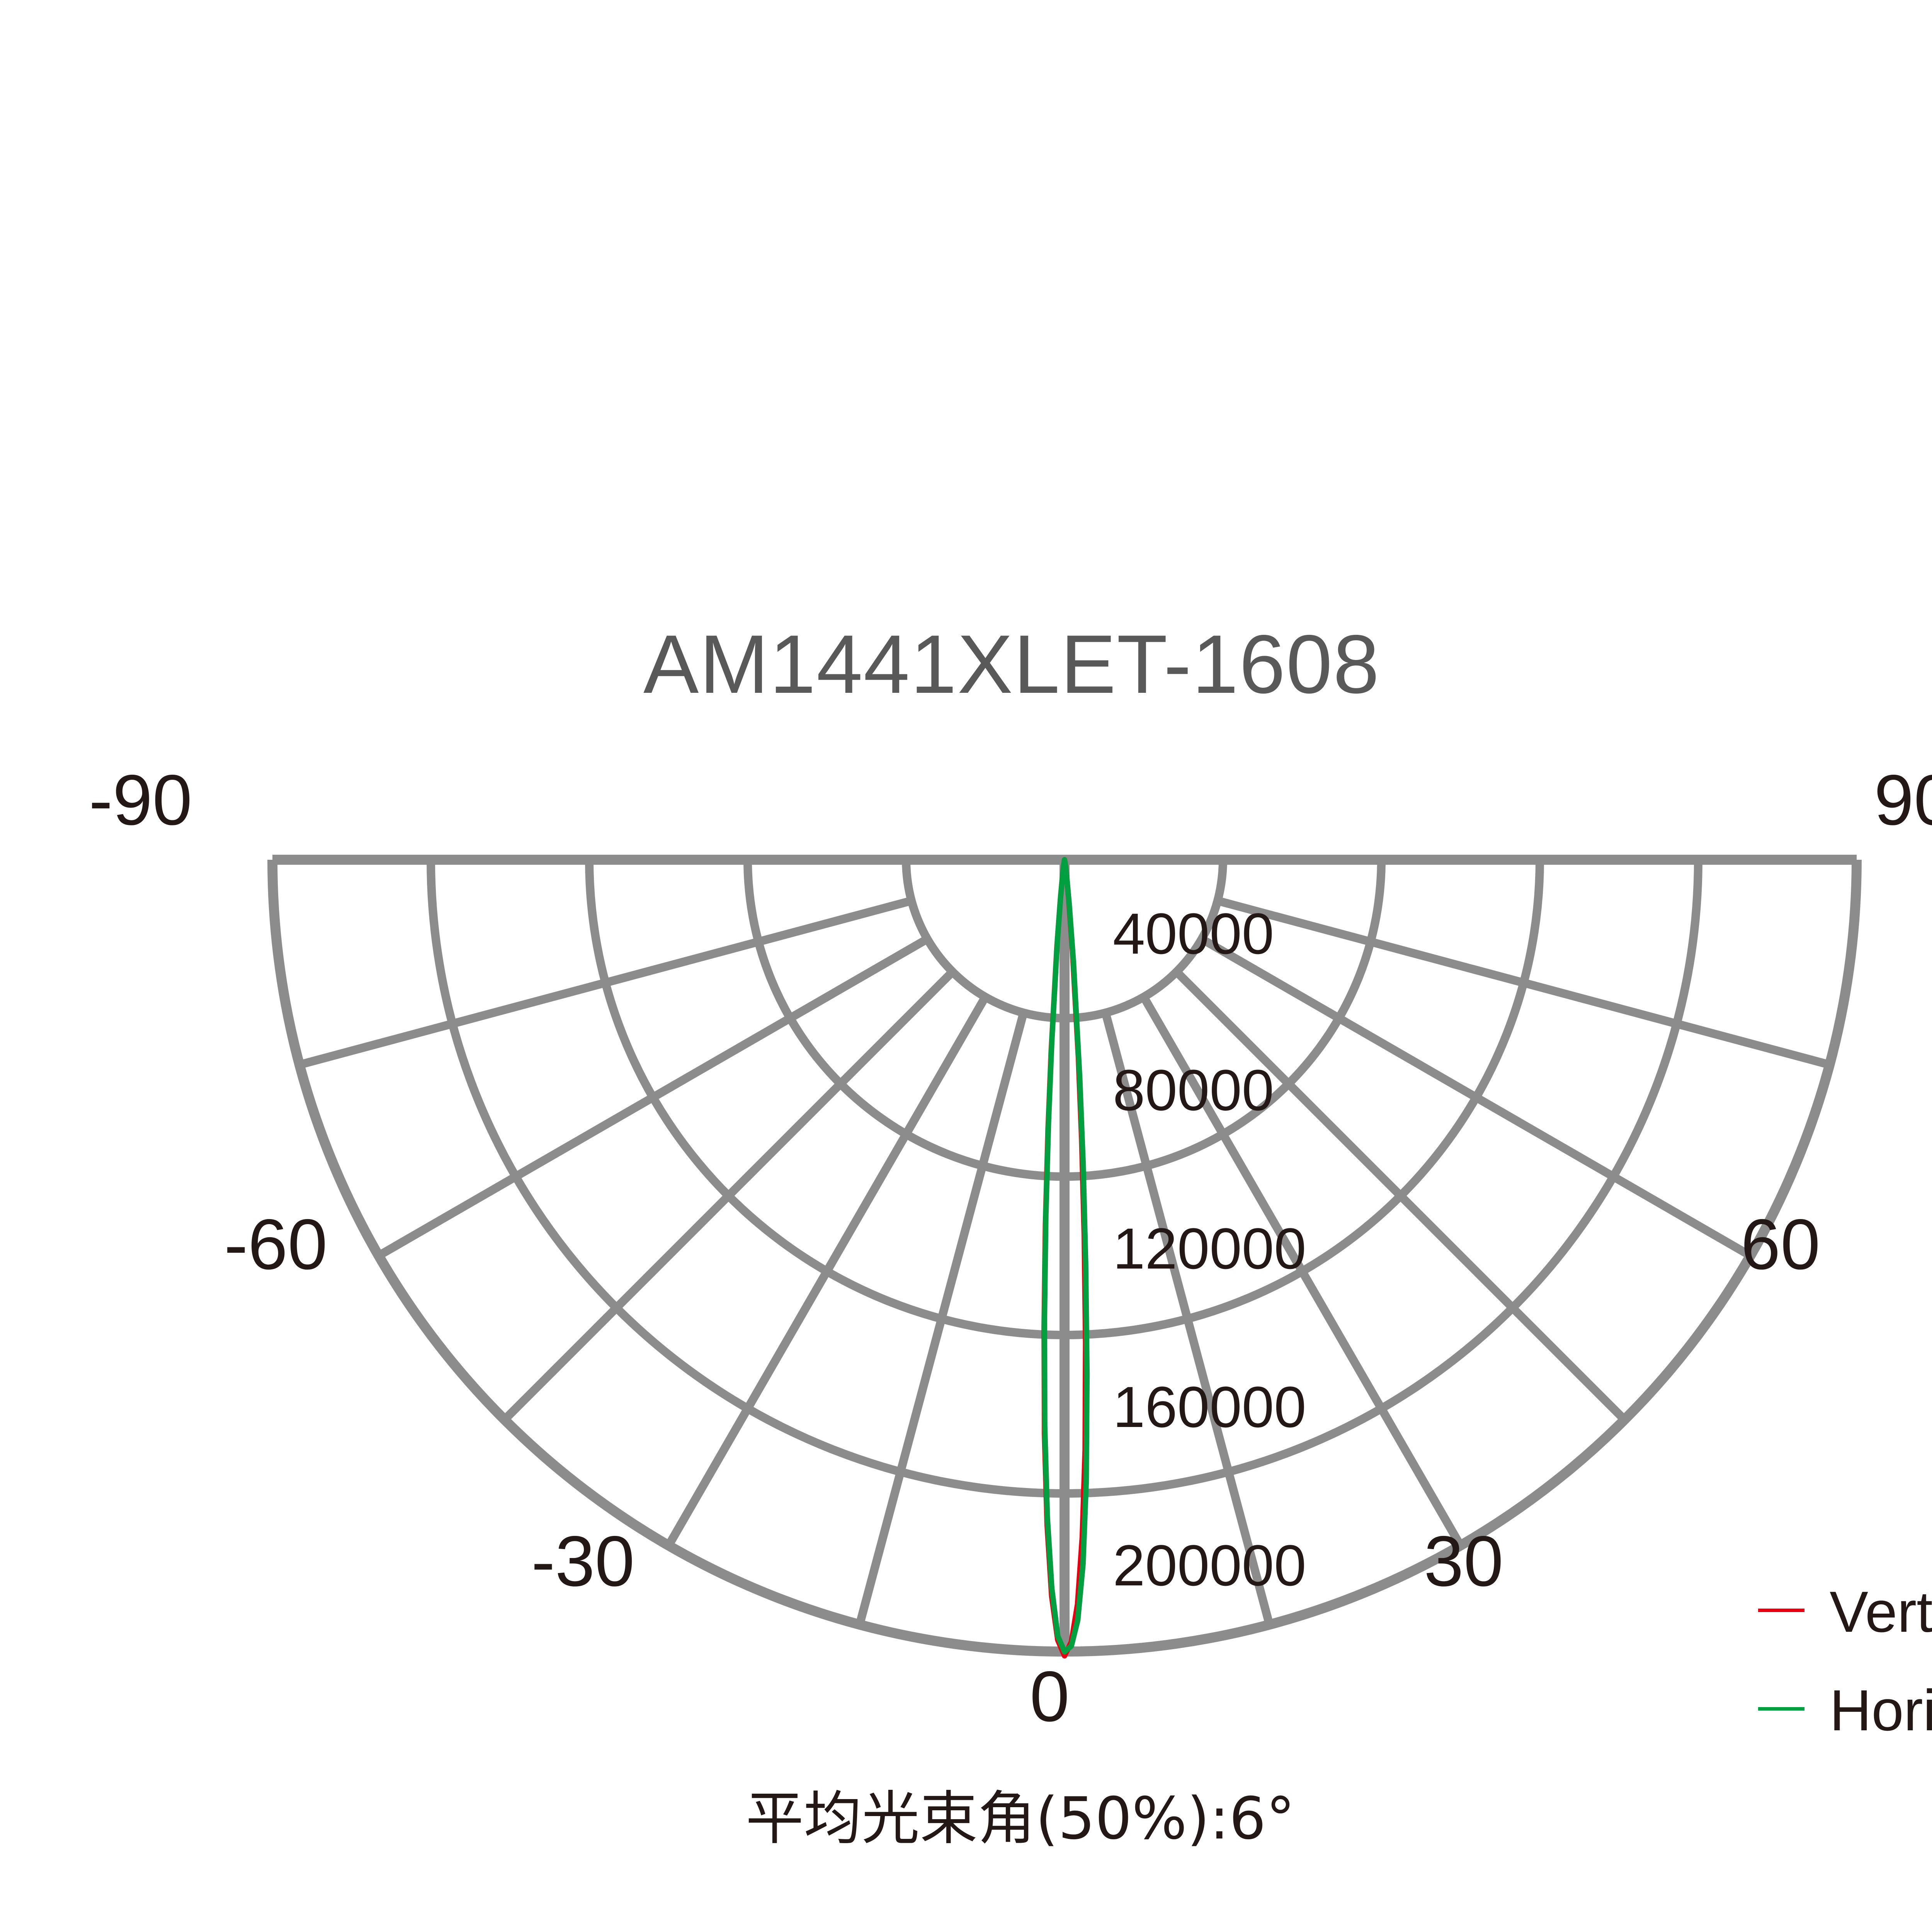  Describe the element at coordinates (1903, 800) in the screenshot. I see `angle-tick-label-90: 90` at that location.